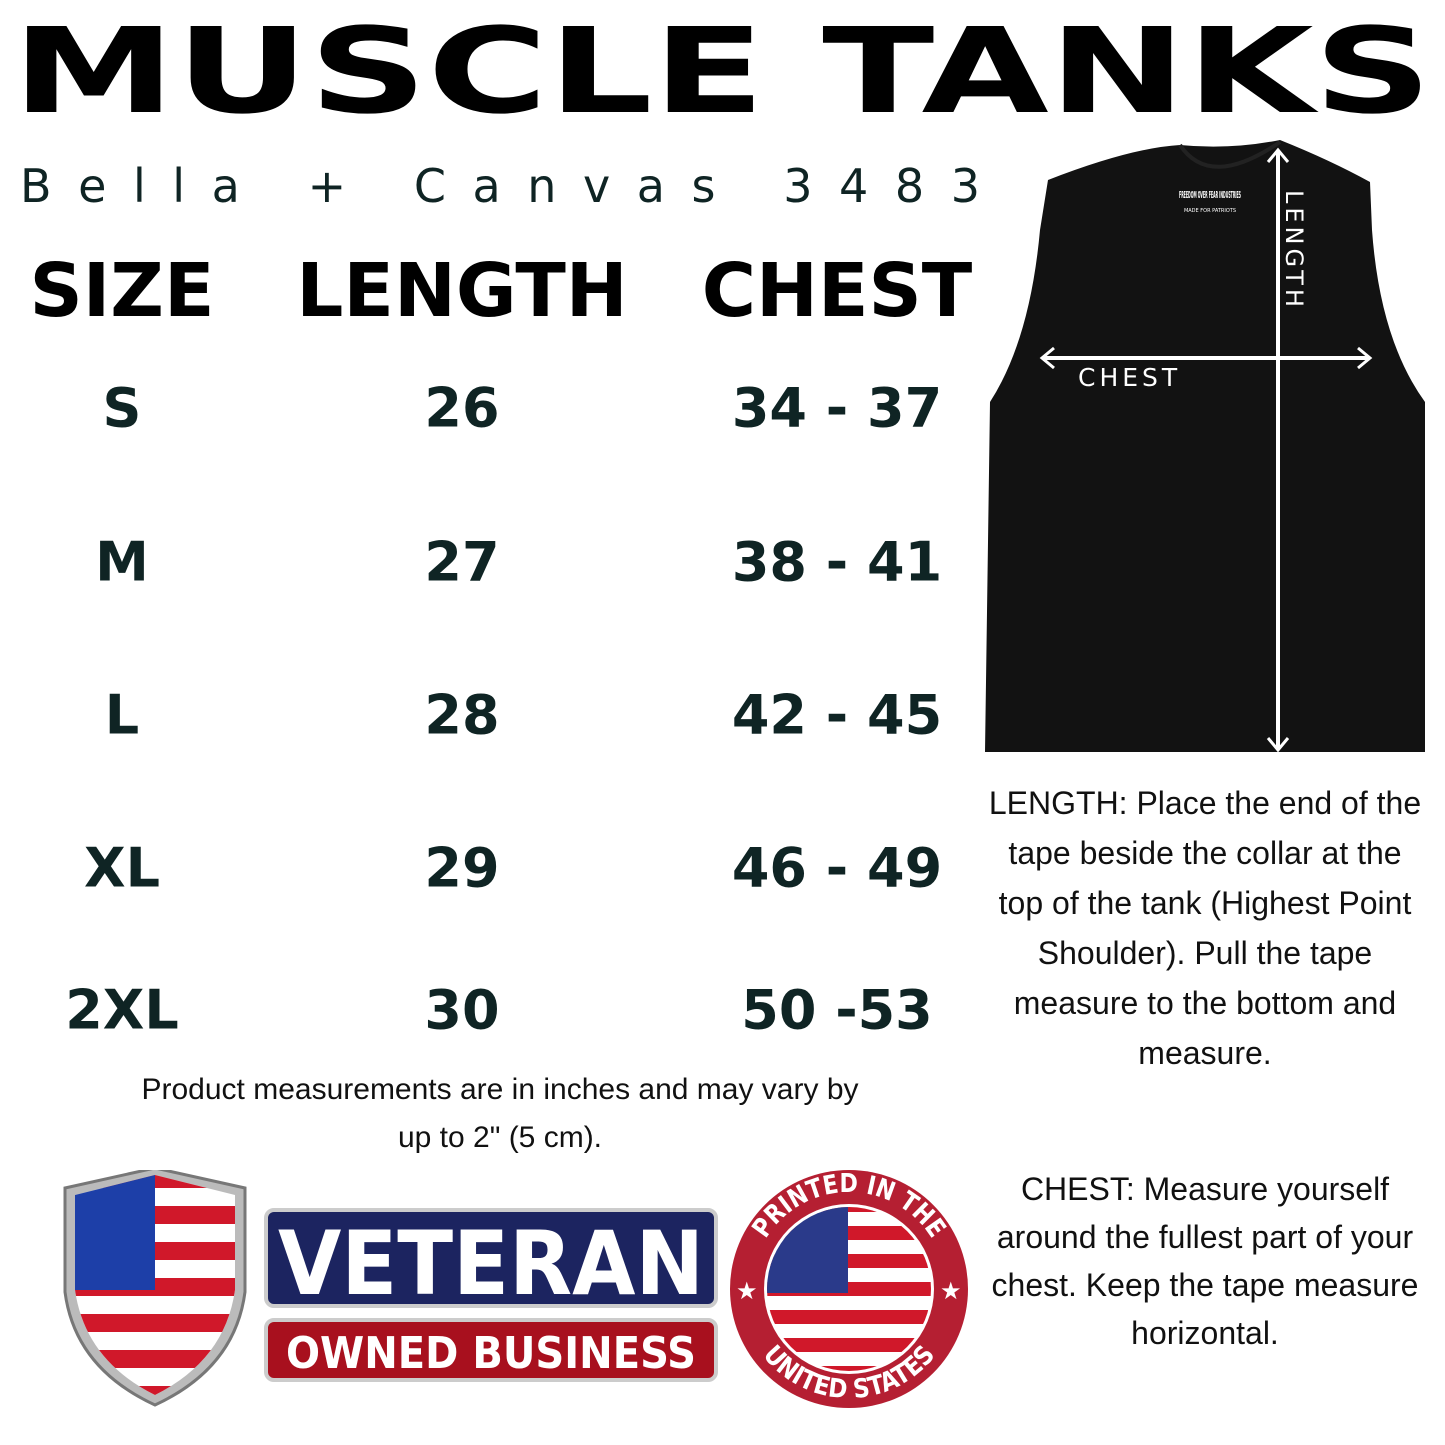 Image resolution: width=1445 pixels, height=1445 pixels. Describe the element at coordinates (849, 1288) in the screenshot. I see `printed-in-usa-seal: PRINTED IN THE UNITED STATES ★ ★` at that location.